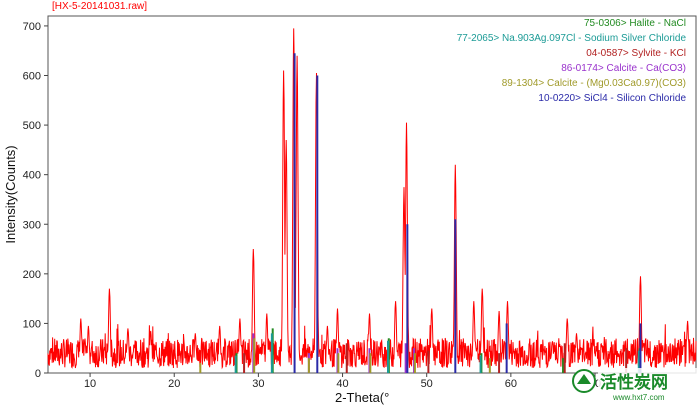 The image size is (700, 407). What do you see at coordinates (636, 53) in the screenshot?
I see `legend-entry-2: 04-0587> Sylvite - KCl` at bounding box center [636, 53].